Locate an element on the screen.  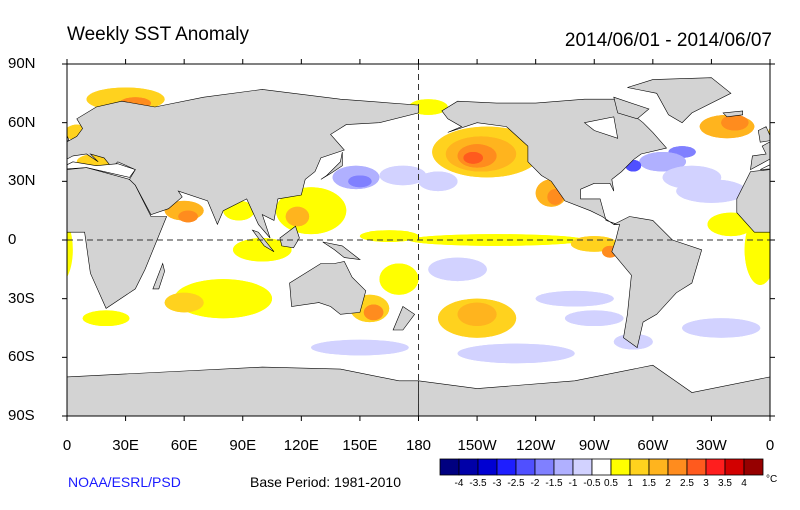
lon-label: 120E is located at coordinates (301, 445).